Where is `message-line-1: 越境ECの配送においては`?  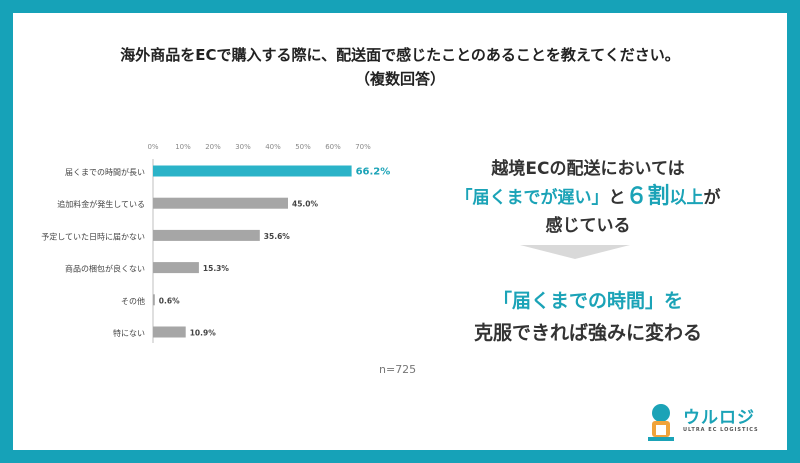
message-line-1: 越境ECの配送においては is located at coordinates (588, 169).